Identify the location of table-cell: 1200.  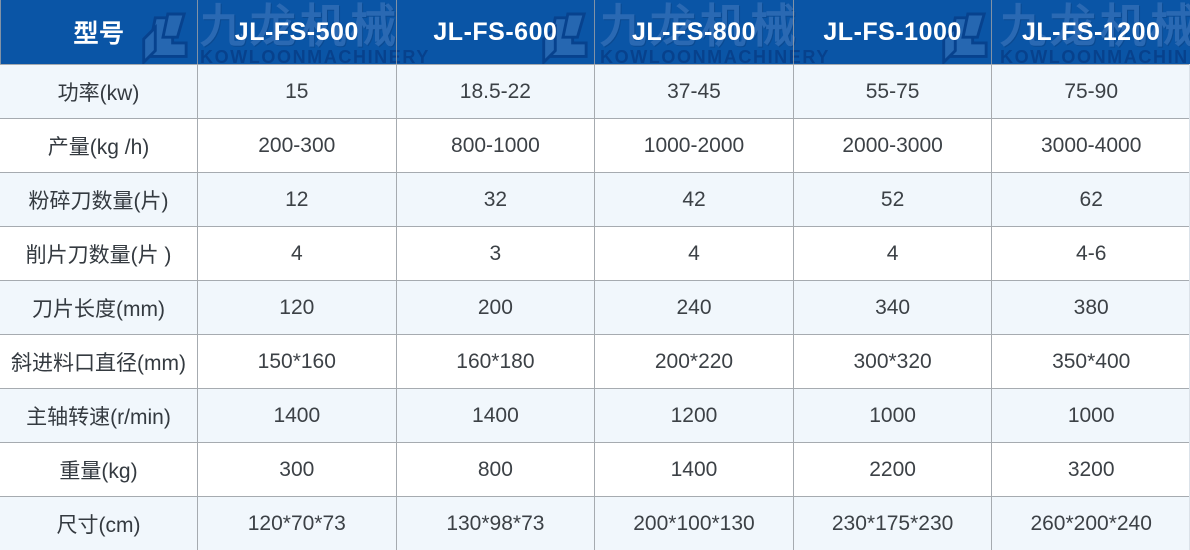
(693, 415).